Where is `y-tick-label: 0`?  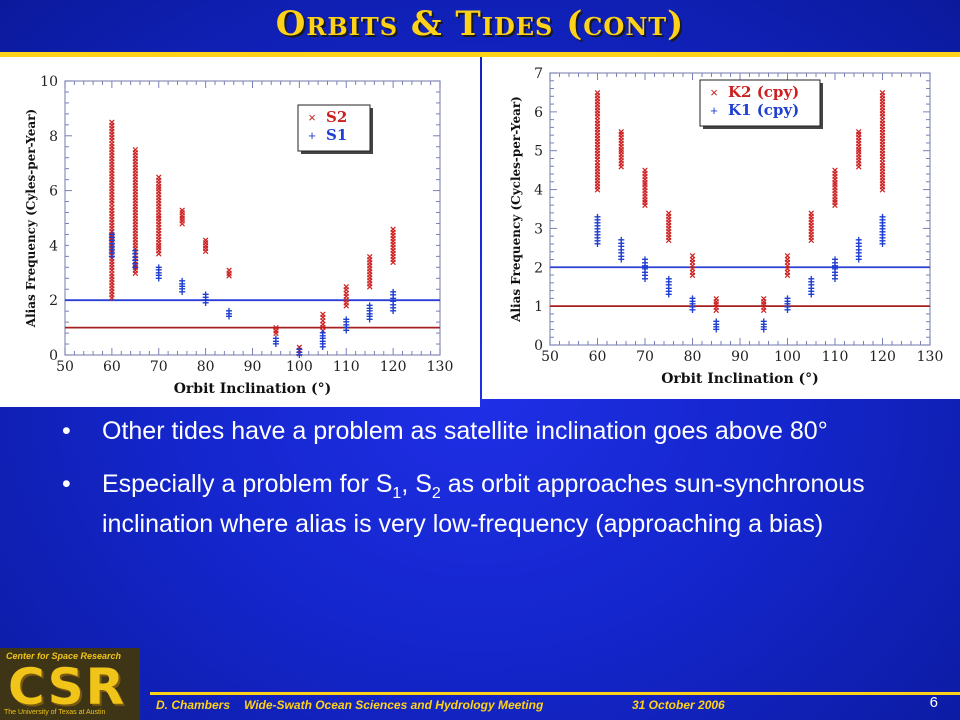 y-tick-label: 0 is located at coordinates (538, 346).